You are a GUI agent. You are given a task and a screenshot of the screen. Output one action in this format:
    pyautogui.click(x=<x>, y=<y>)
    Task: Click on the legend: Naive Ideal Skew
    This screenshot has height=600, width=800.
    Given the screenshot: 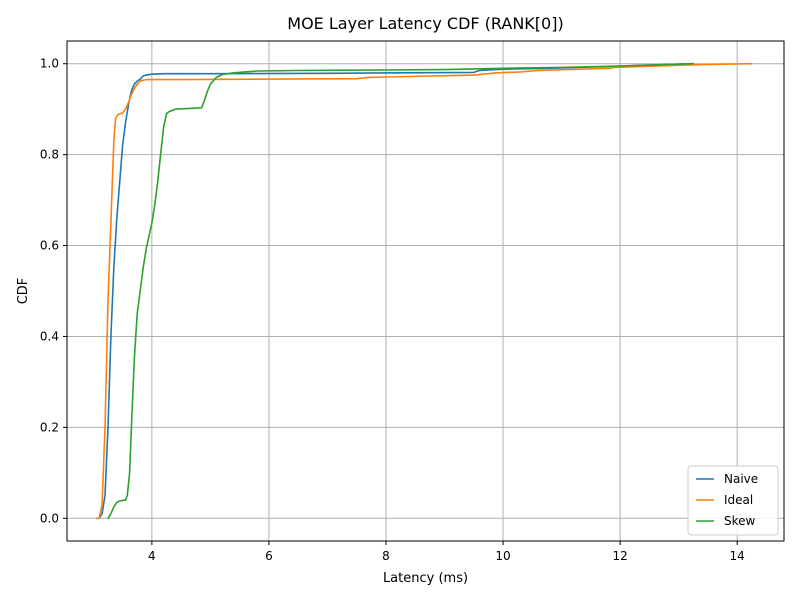 What is the action you would take?
    pyautogui.click(x=733, y=500)
    